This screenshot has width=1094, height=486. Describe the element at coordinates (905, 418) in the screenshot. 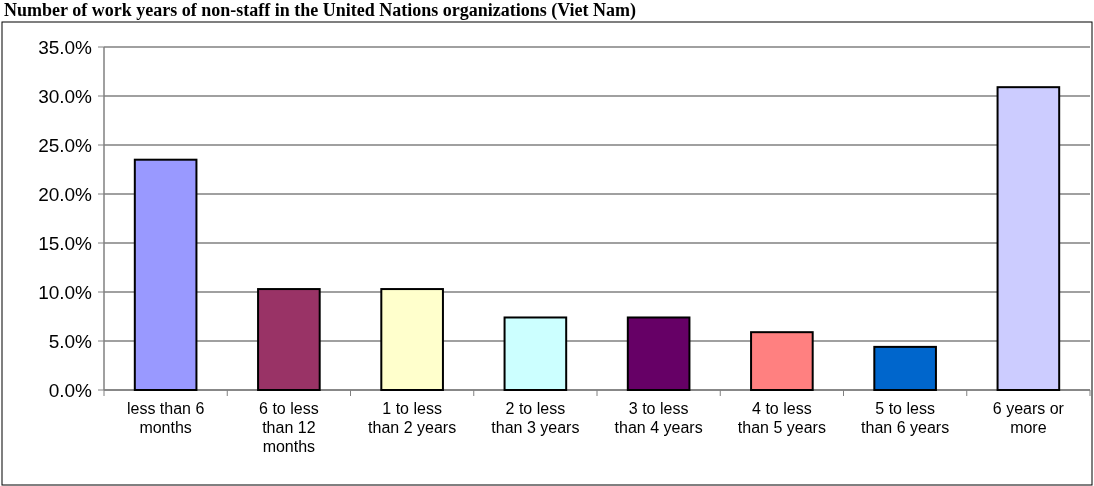

I see `x-tick-label: 5 to less than 6 years` at that location.